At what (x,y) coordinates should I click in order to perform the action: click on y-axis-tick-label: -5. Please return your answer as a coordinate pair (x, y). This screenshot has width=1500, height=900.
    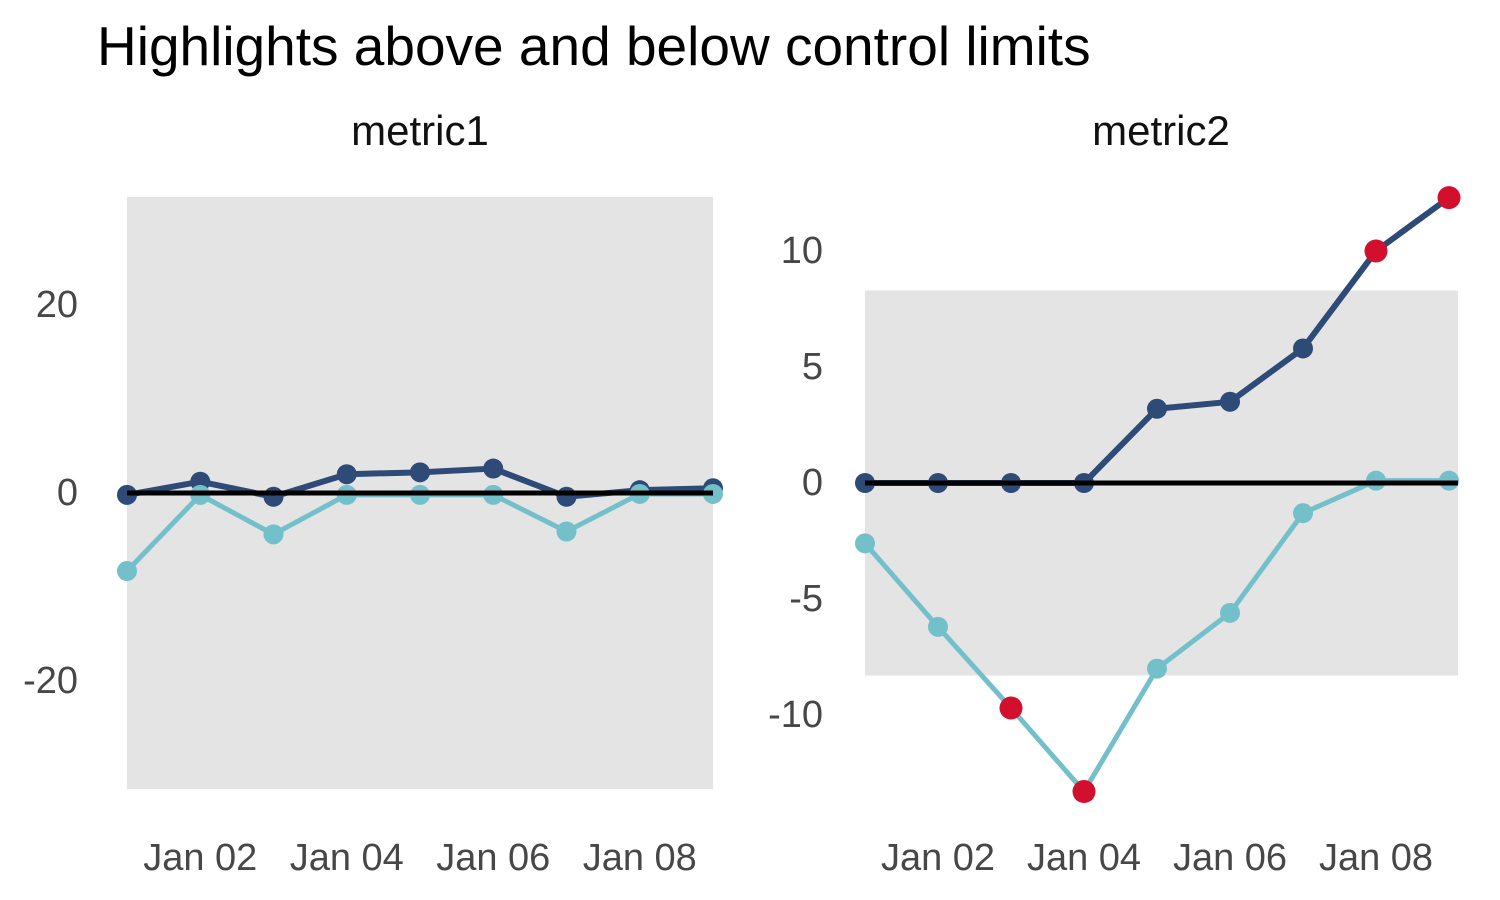
    Looking at the image, I should click on (806, 599).